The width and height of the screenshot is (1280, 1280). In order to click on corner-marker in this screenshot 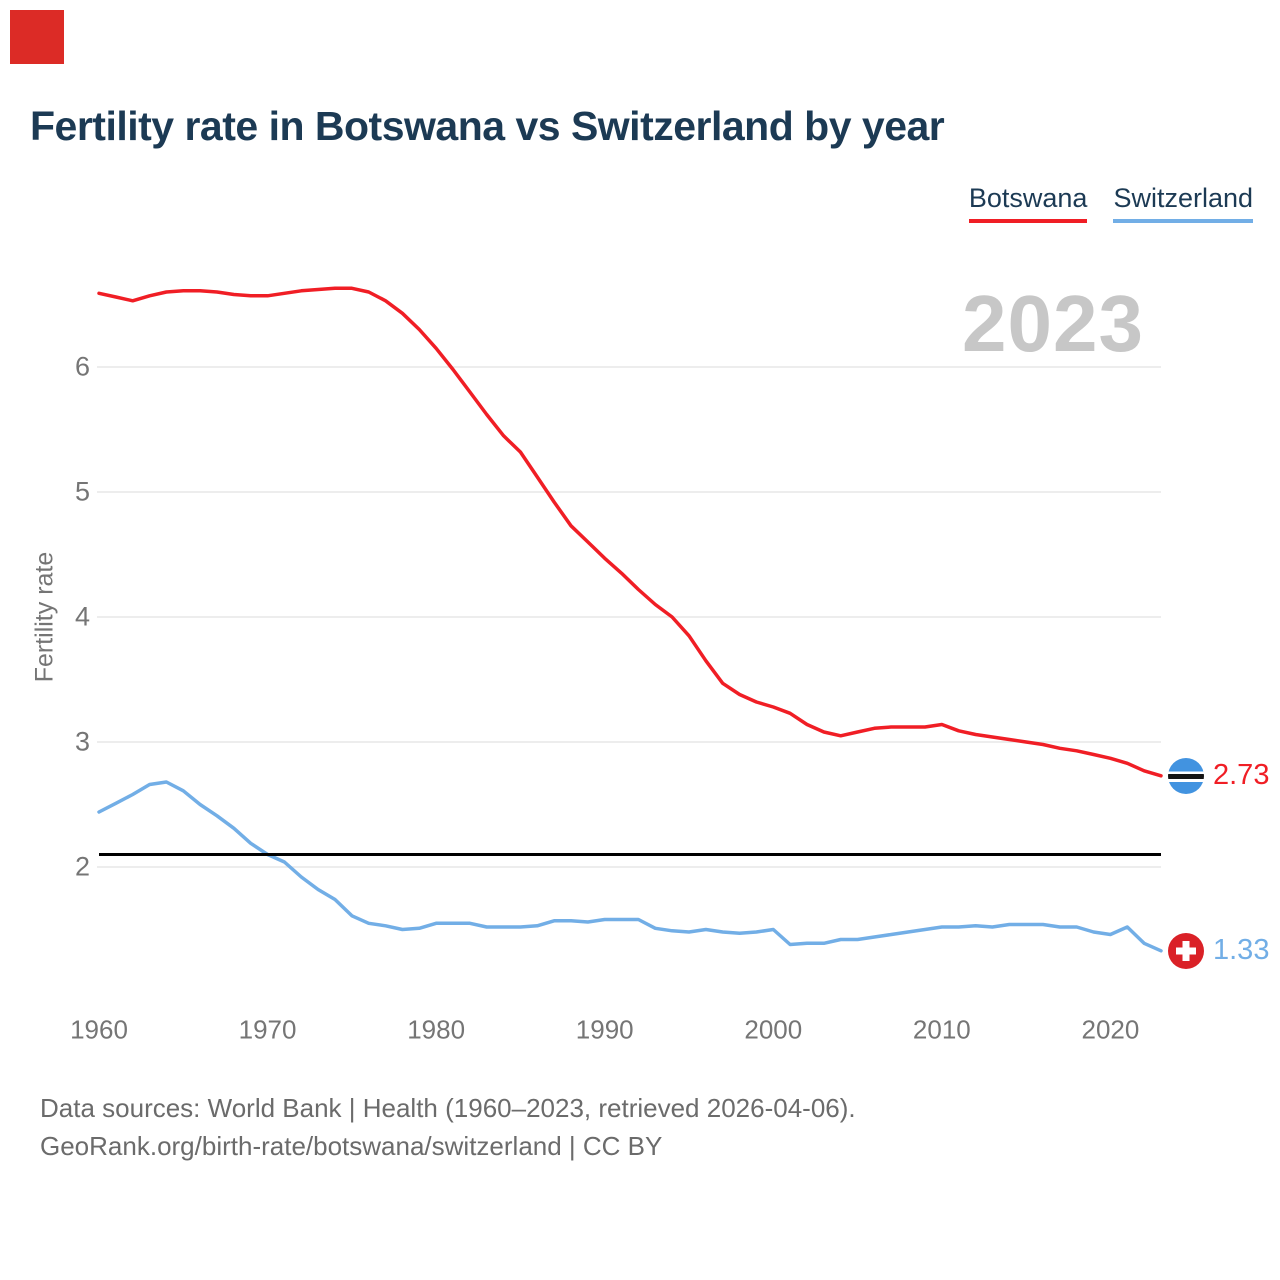, I will do `click(37, 37)`.